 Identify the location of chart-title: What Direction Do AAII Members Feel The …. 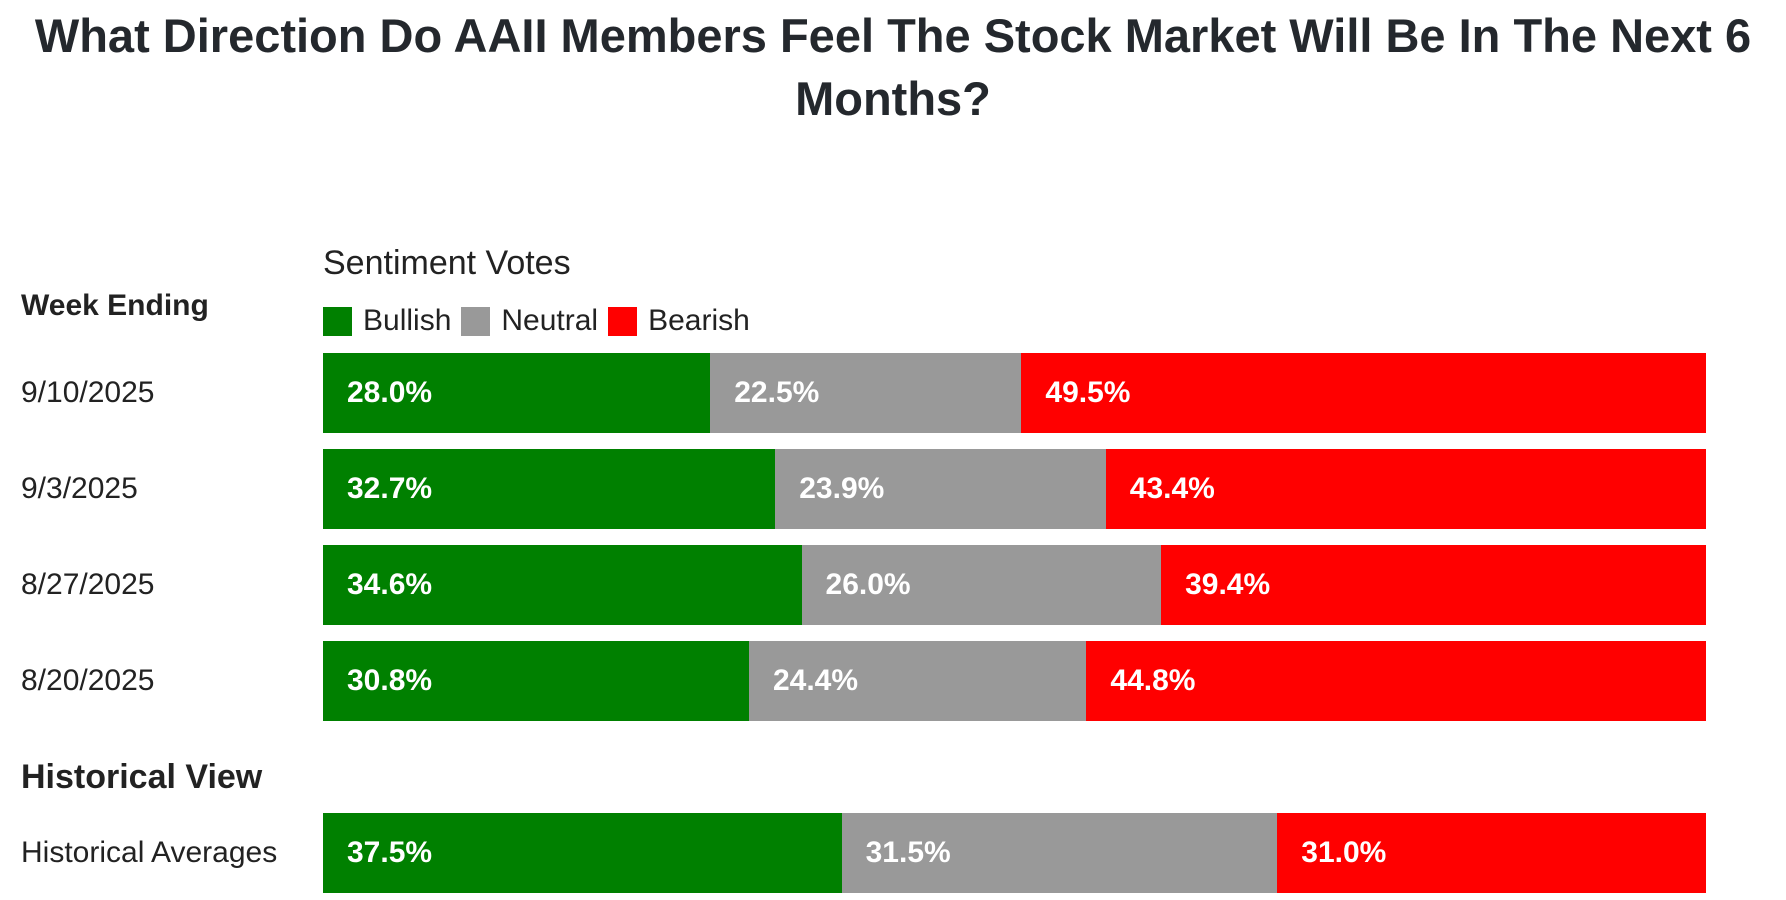
(893, 67).